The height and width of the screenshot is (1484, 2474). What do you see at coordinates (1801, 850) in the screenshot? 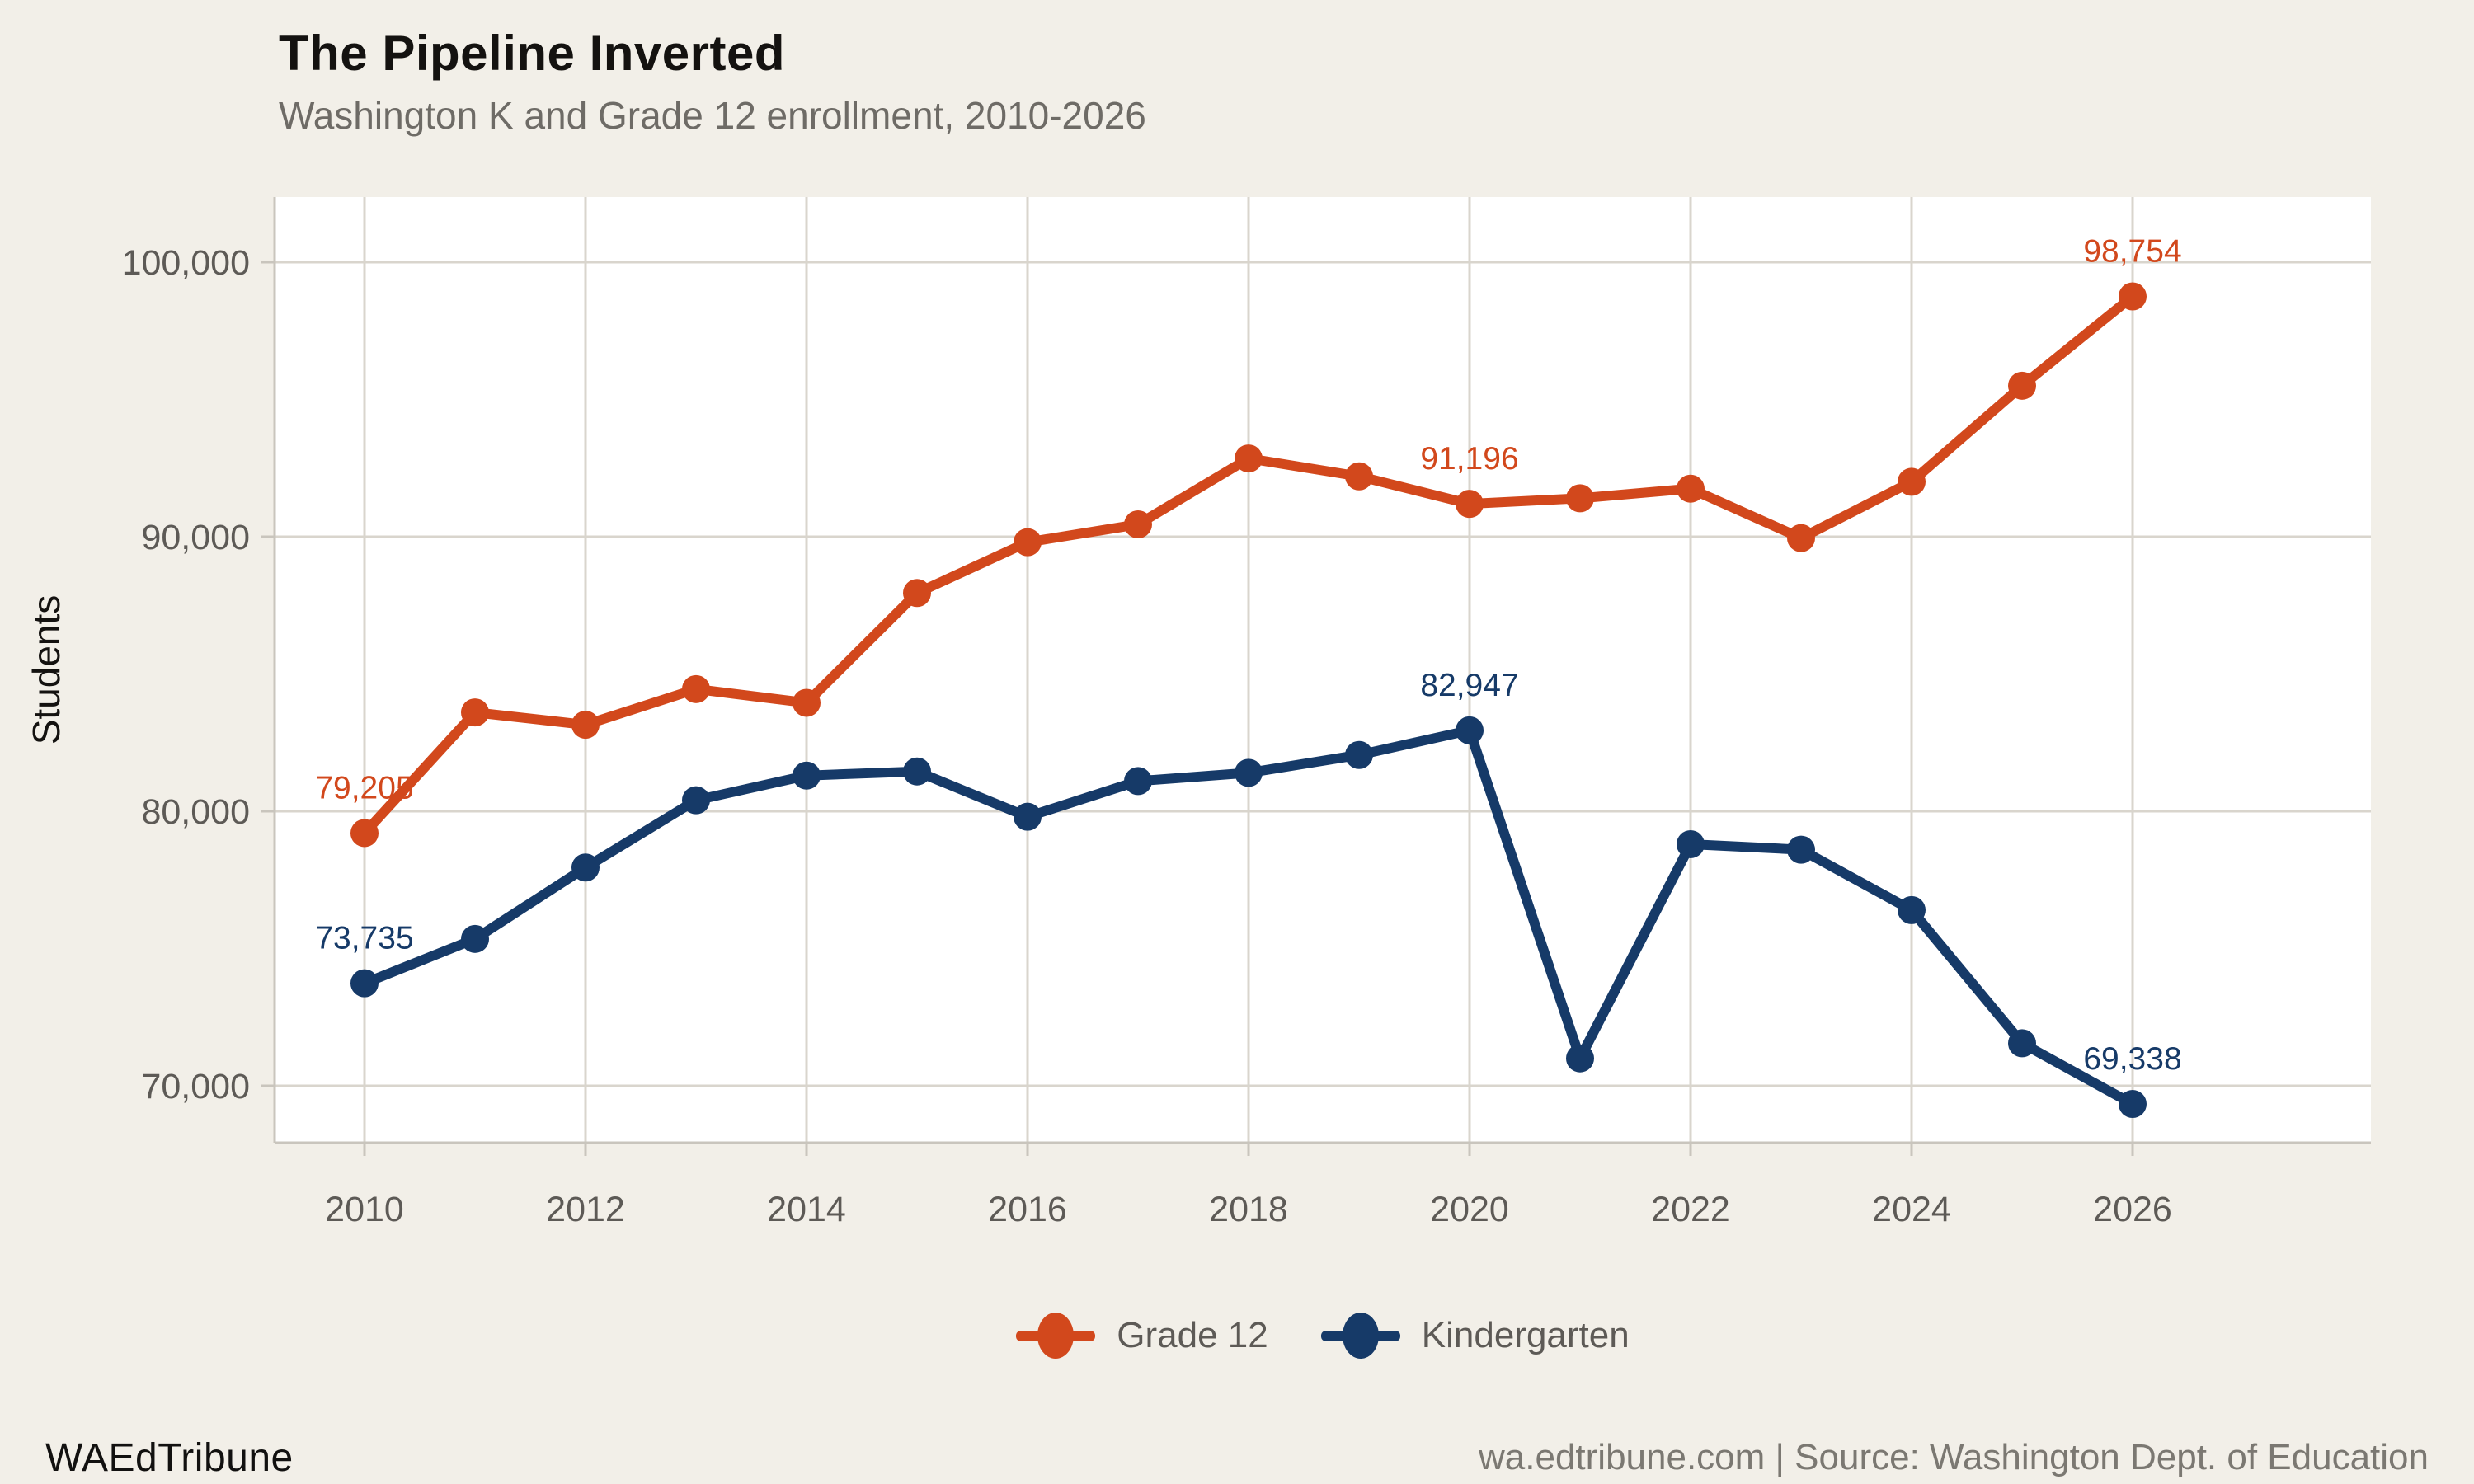
I see `point-kindergarten-2023` at bounding box center [1801, 850].